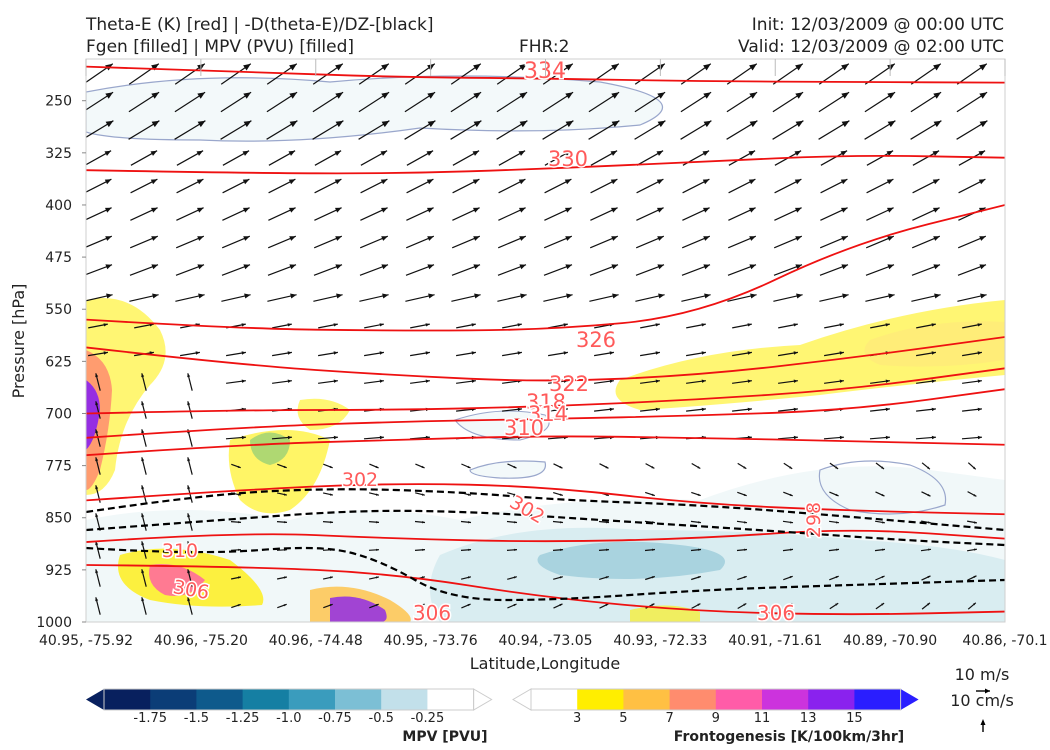  Describe the element at coordinates (150, 718) in the screenshot. I see `mpv-colorbar-tick: -1.75` at that location.